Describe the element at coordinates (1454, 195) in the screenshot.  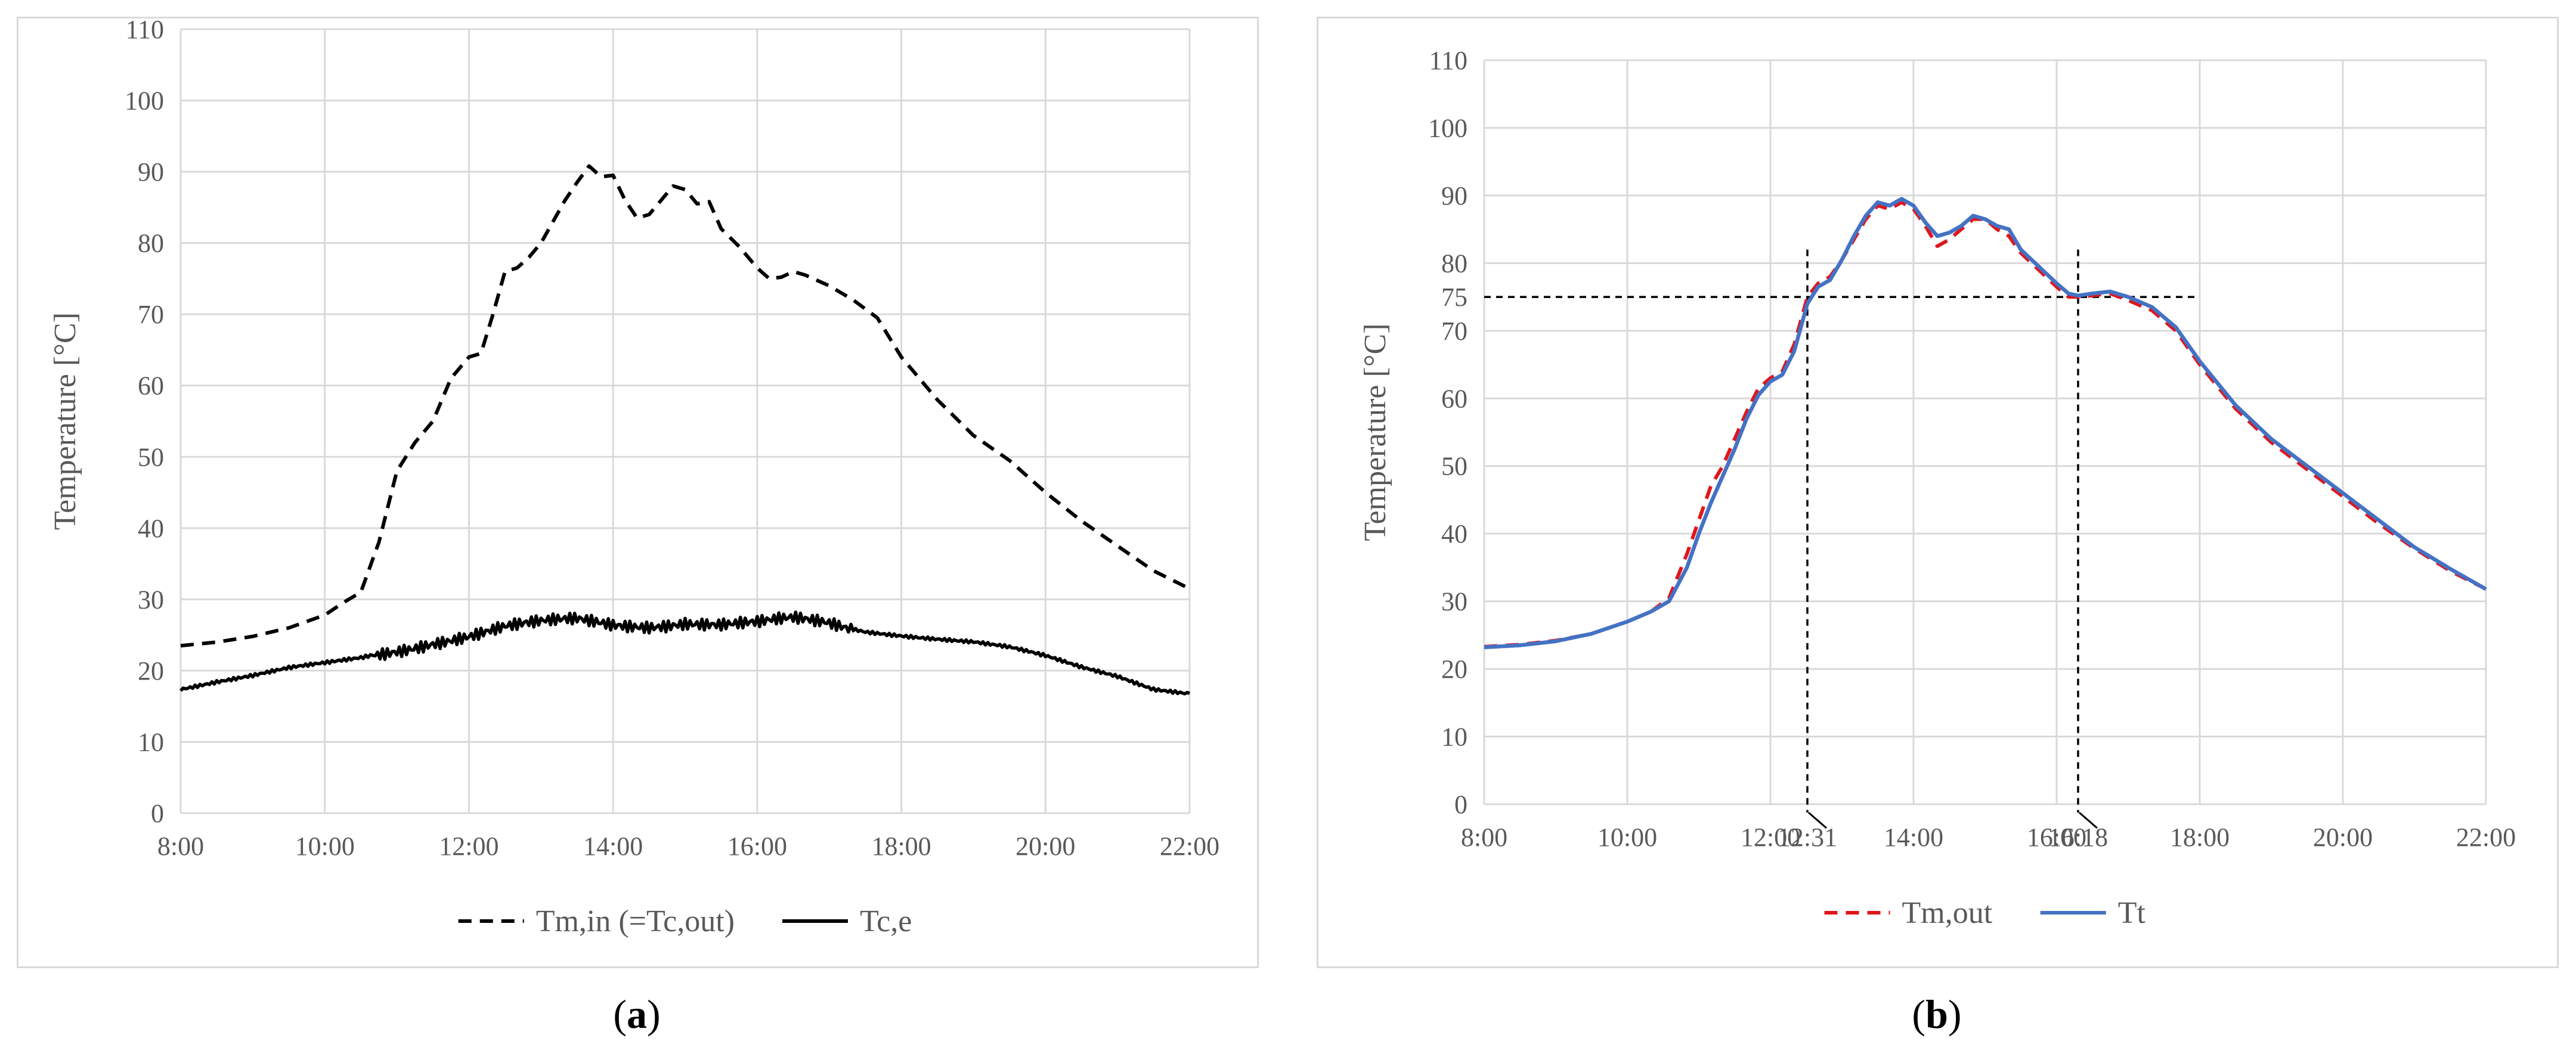
I see `chart-b-ytick-label: 90` at that location.